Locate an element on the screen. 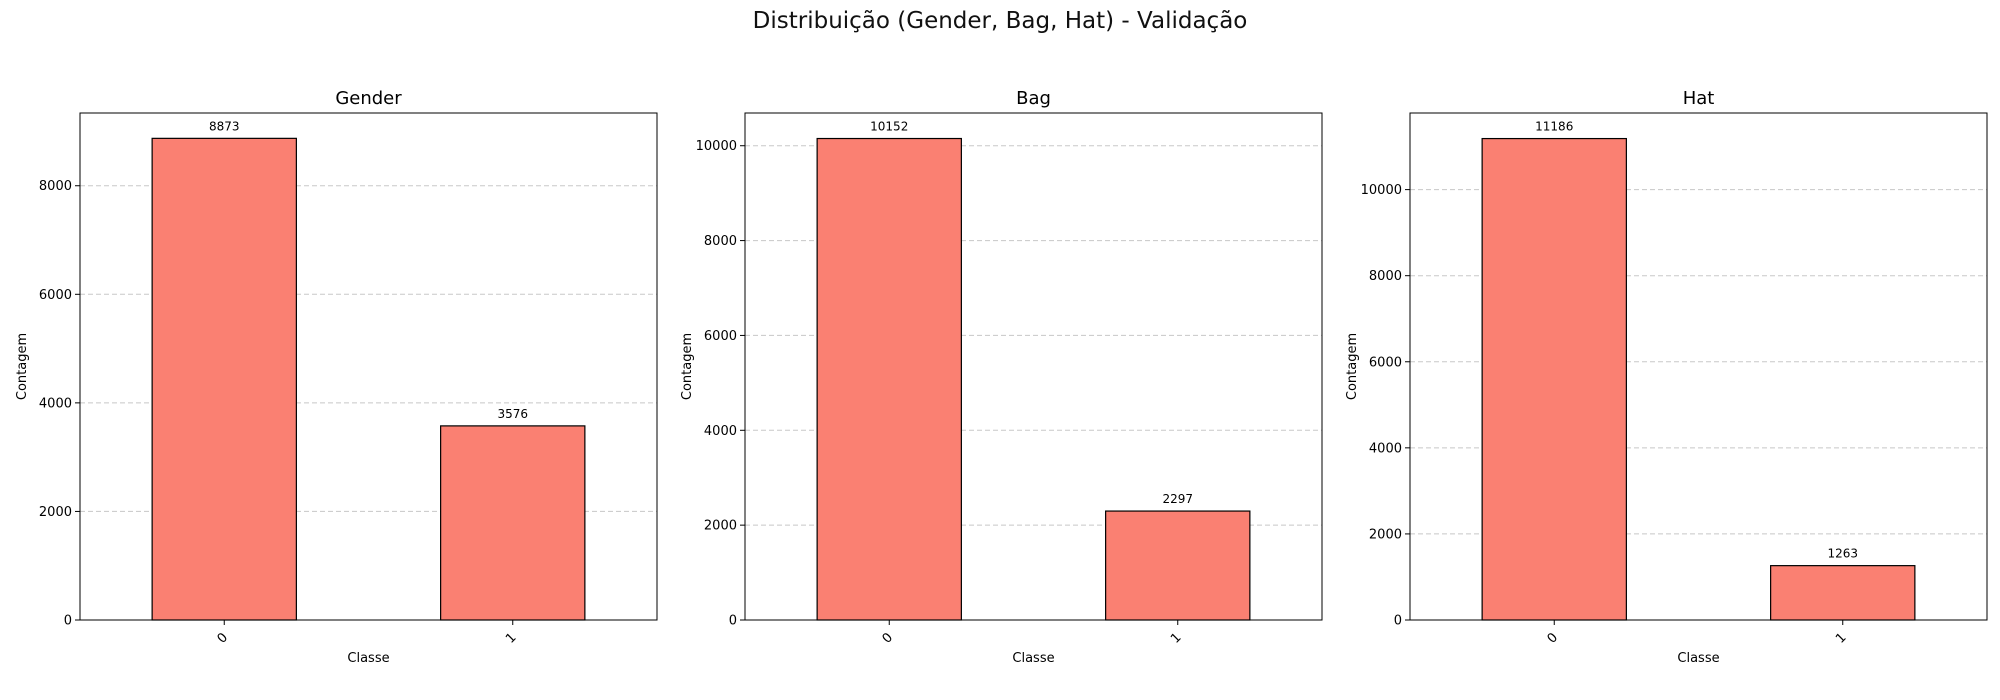 The height and width of the screenshot is (700, 2000). bar-value-label: 10152 is located at coordinates (889, 127).